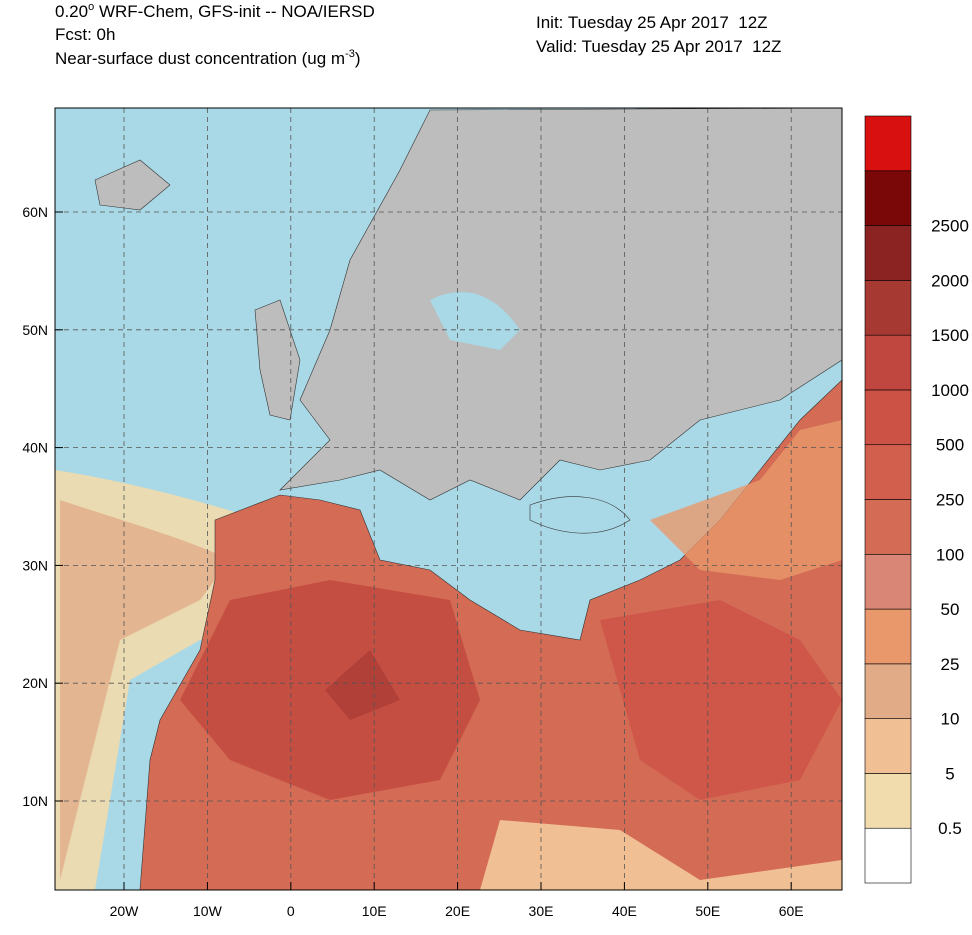 The image size is (972, 935). I want to click on lat-label: 30N, so click(35, 565).